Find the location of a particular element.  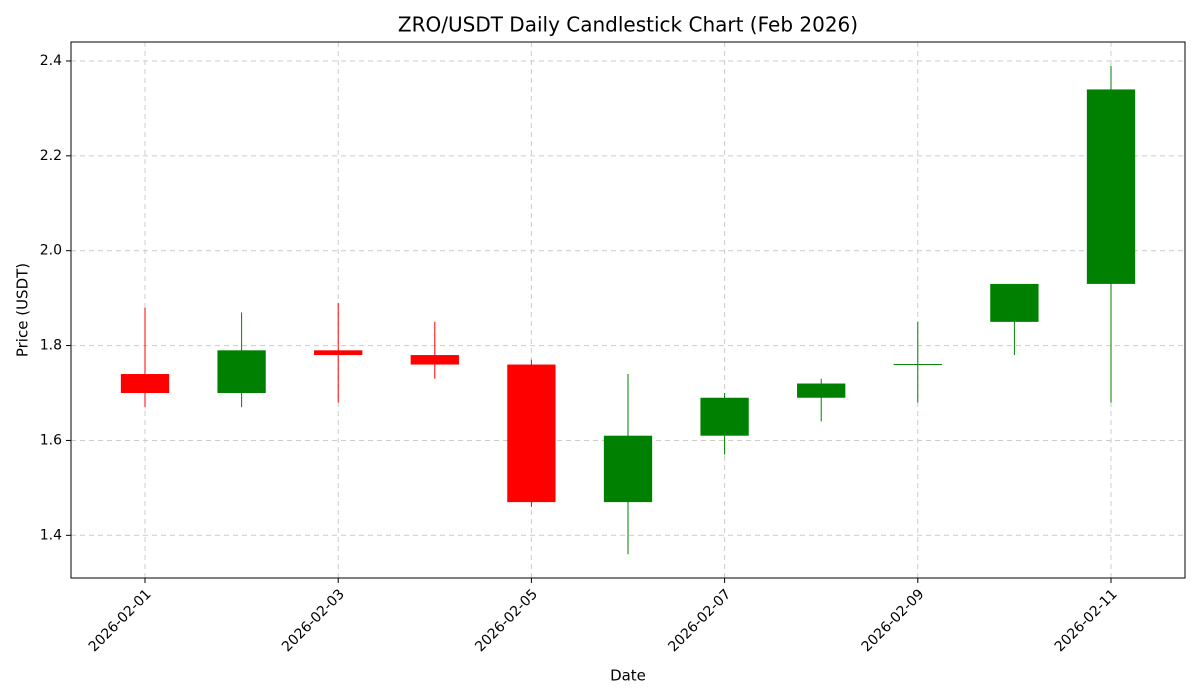

x-tick-label: 2026-02-09 is located at coordinates (893, 620).